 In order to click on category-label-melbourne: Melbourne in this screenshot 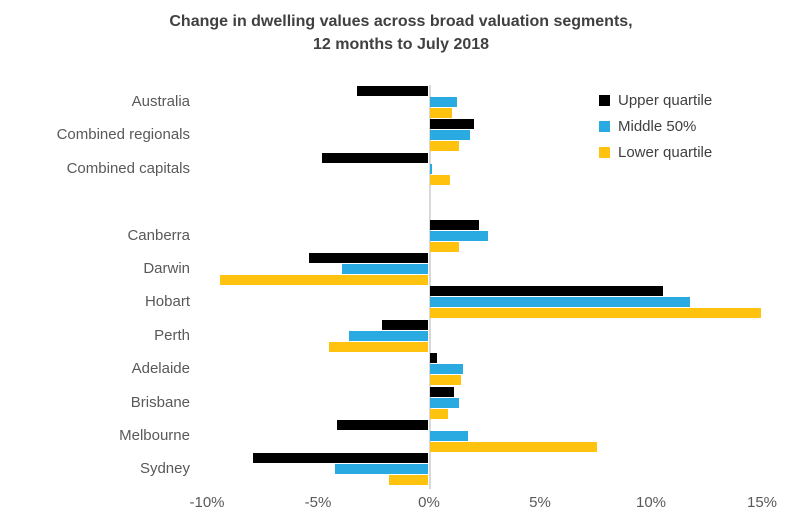, I will do `click(154, 435)`.